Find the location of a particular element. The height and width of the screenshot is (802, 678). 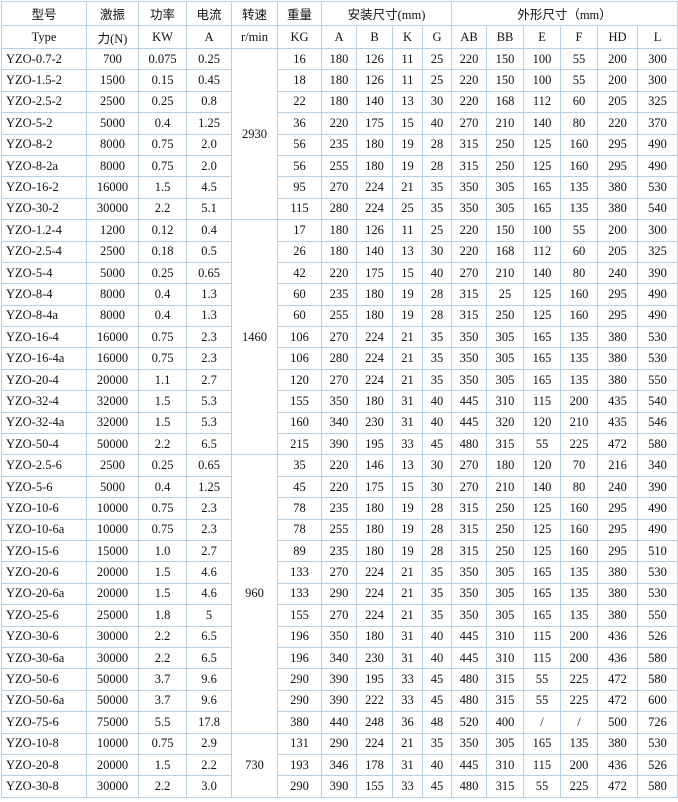

model-cell: YZO-20-8 is located at coordinates (44, 765).